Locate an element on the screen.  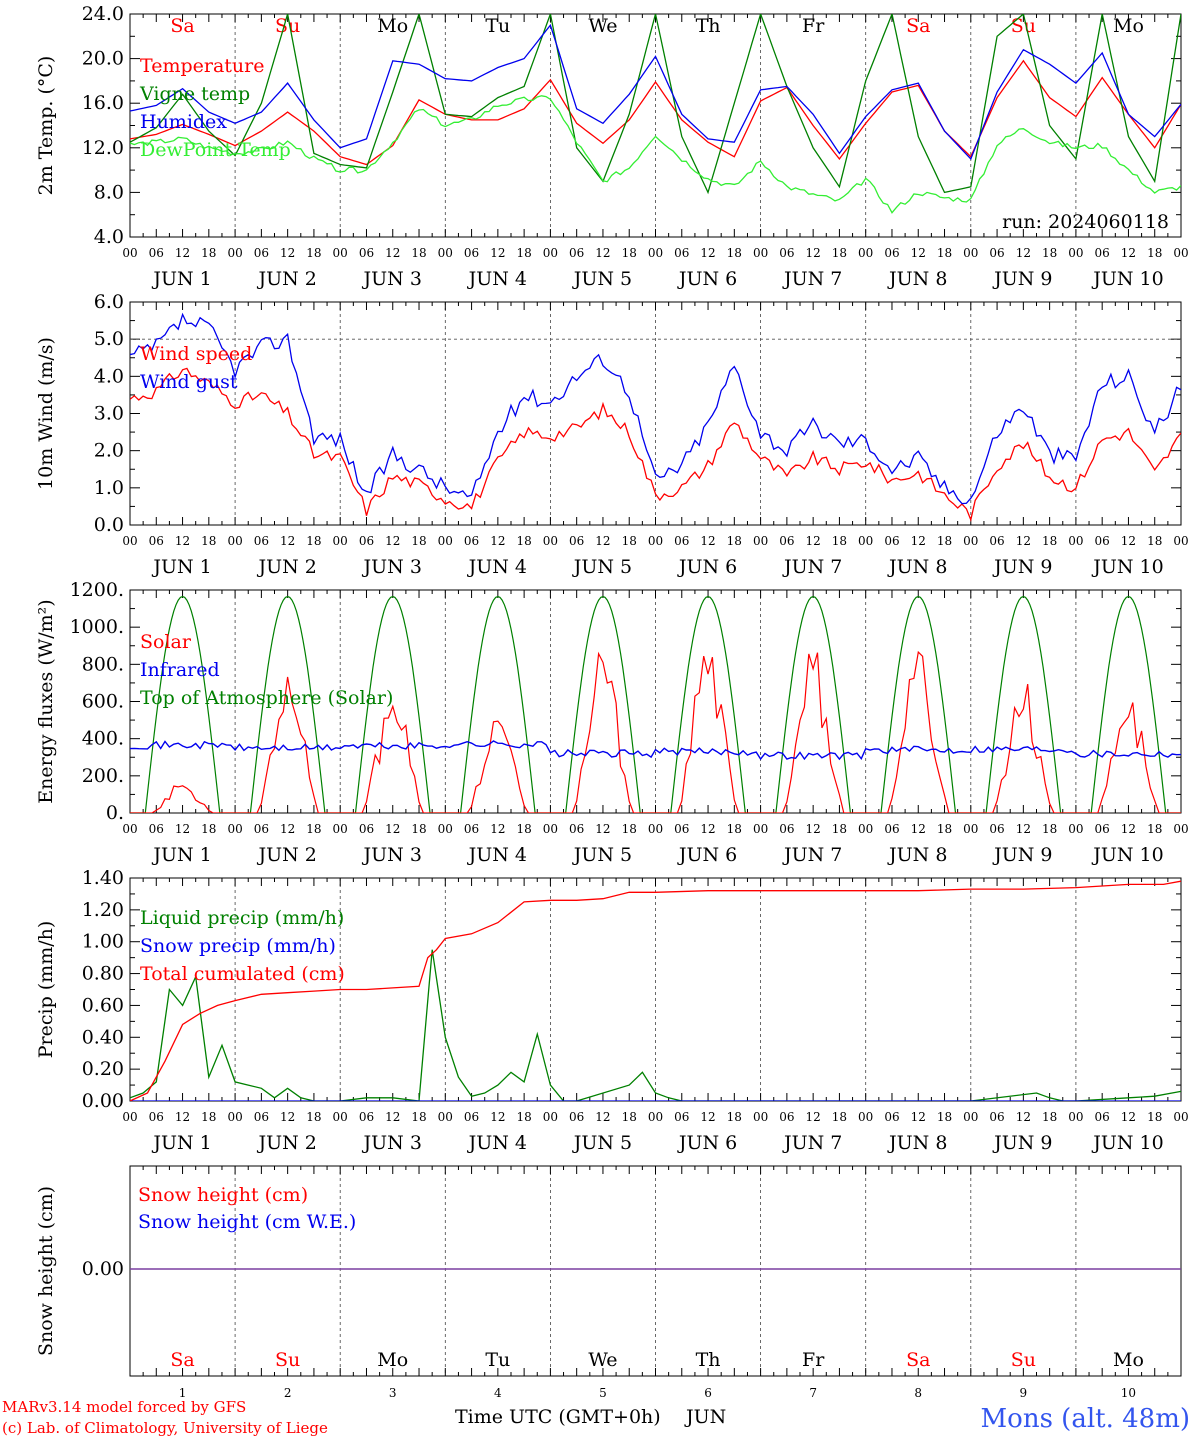
y-tick-label: 4.0 is located at coordinates (109, 376).